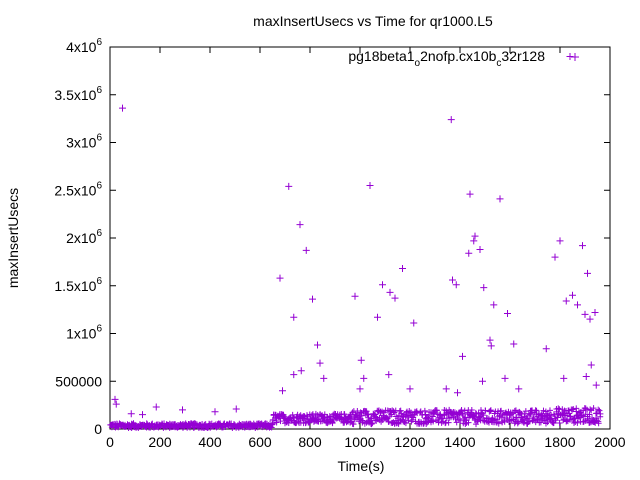  What do you see at coordinates (509, 442) in the screenshot?
I see `x-tick-label: 1600` at bounding box center [509, 442].